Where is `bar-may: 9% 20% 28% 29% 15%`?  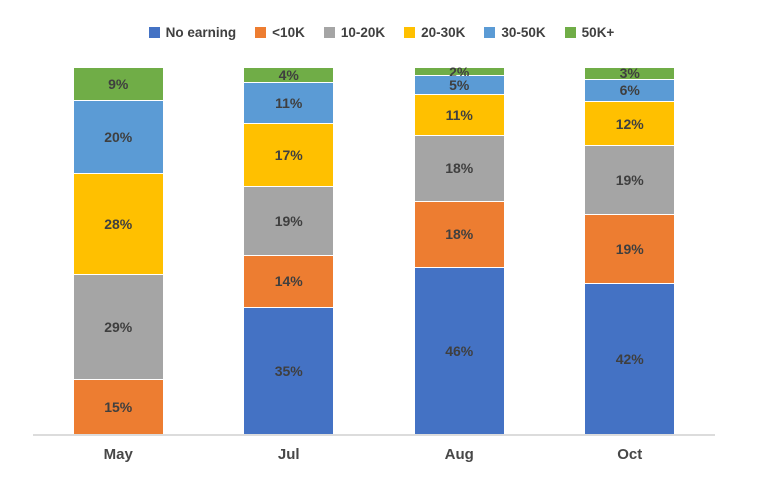
bar-may: 9% 20% 28% 29% 15% is located at coordinates (118, 251).